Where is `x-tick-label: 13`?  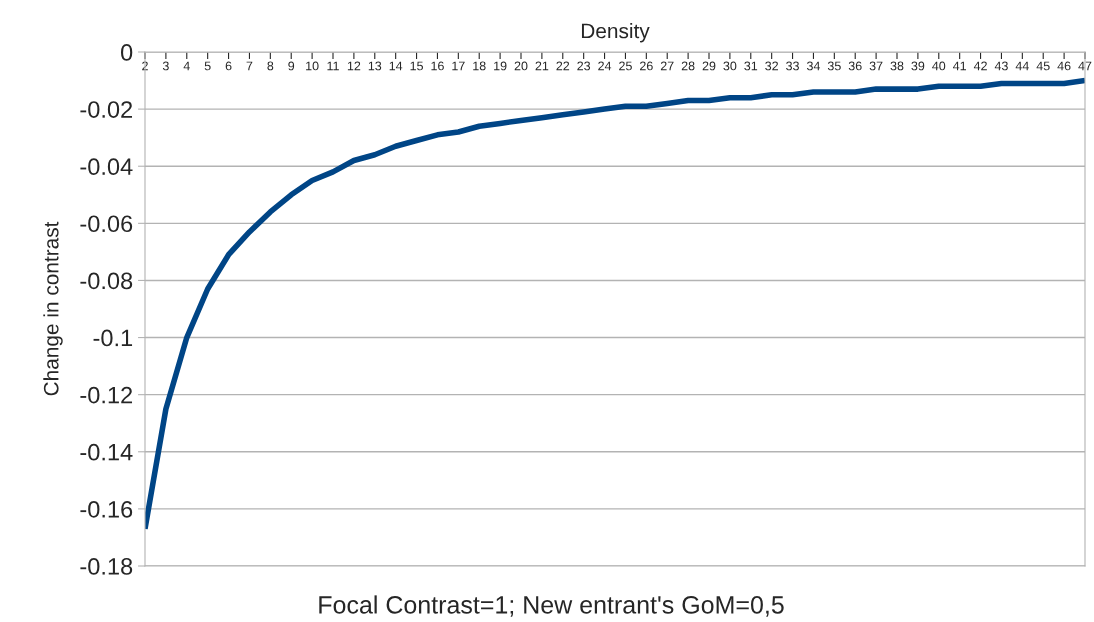 x-tick-label: 13 is located at coordinates (375, 66).